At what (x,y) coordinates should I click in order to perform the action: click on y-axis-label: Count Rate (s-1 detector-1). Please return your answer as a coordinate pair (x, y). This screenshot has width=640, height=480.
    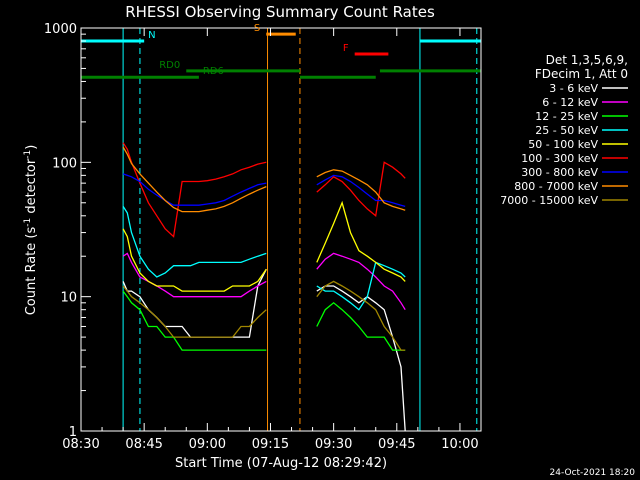
    Looking at the image, I should click on (31, 230).